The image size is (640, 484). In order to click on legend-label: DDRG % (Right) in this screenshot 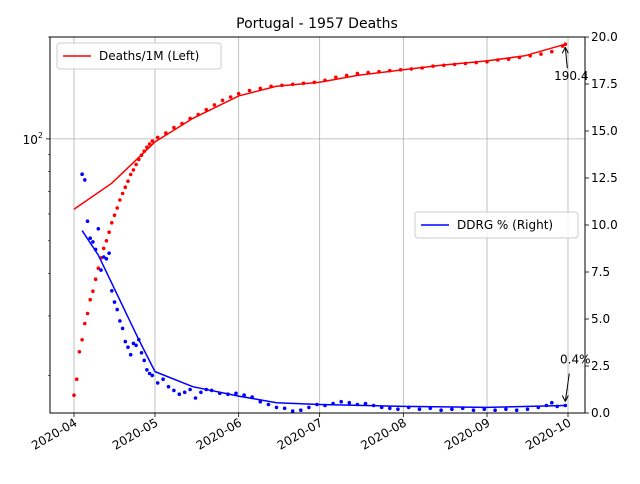, I will do `click(505, 225)`.